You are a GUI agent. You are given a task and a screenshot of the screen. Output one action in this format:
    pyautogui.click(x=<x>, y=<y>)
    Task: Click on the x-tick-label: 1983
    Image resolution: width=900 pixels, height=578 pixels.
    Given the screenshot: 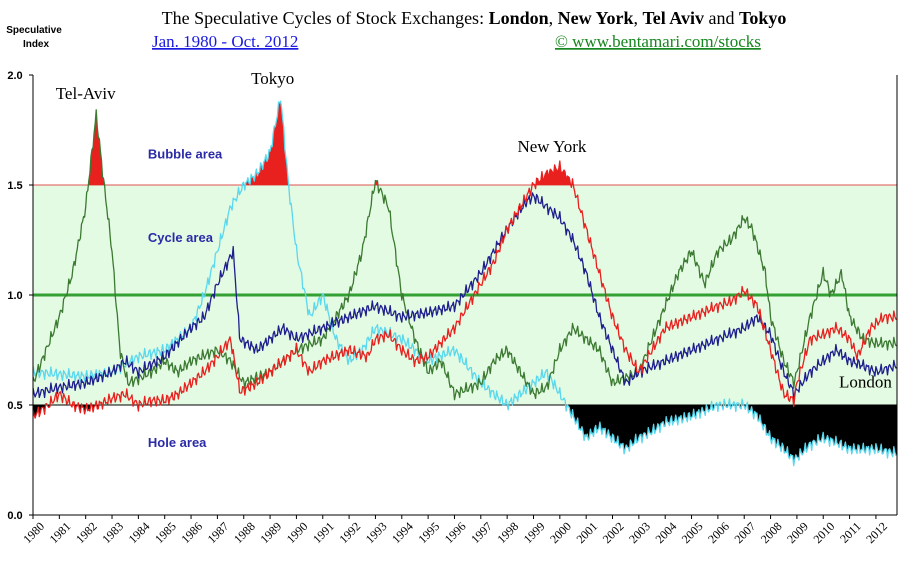 What is the action you would take?
    pyautogui.click(x=112, y=532)
    